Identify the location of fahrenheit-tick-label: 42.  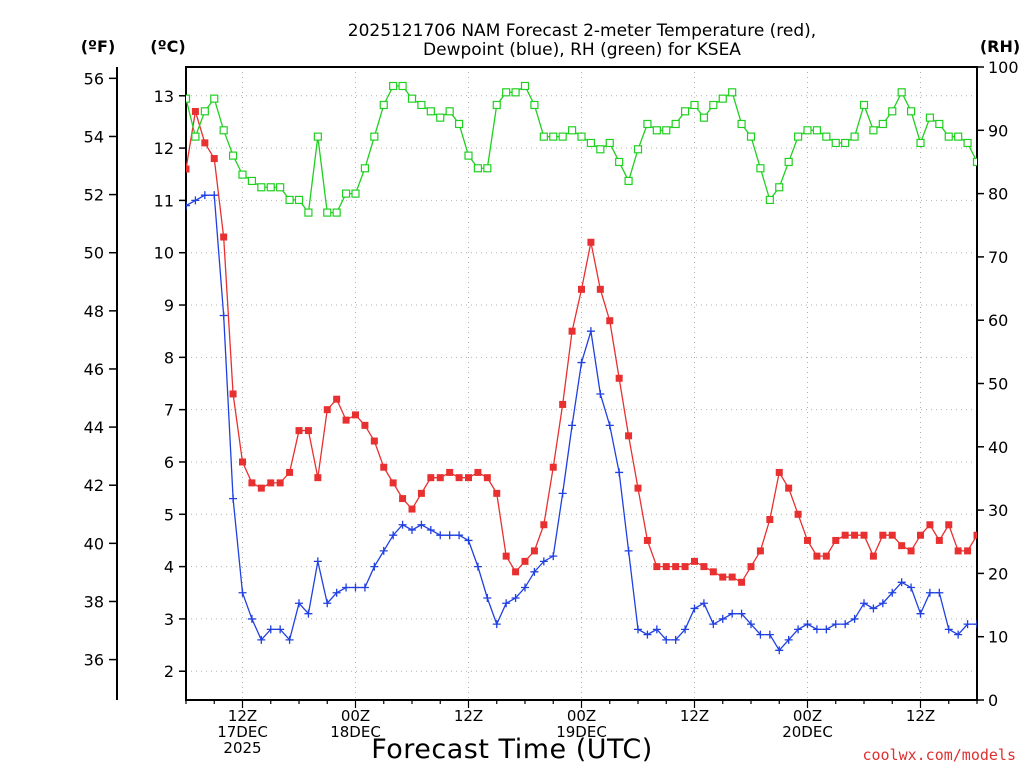
(94, 485).